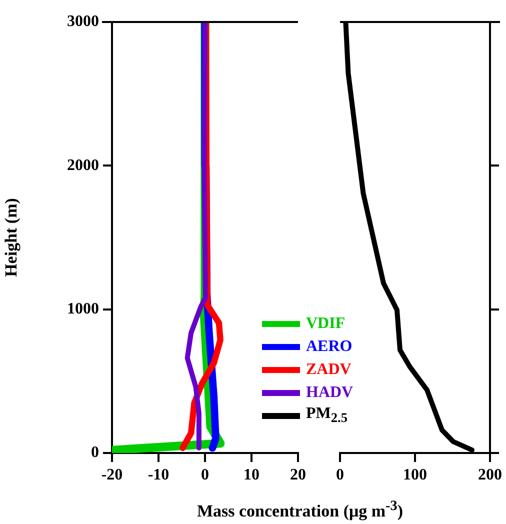 The image size is (506, 524). What do you see at coordinates (300, 510) in the screenshot?
I see `x-axis-title: Mass concentration (μg m$^{-3}$)` at bounding box center [300, 510].